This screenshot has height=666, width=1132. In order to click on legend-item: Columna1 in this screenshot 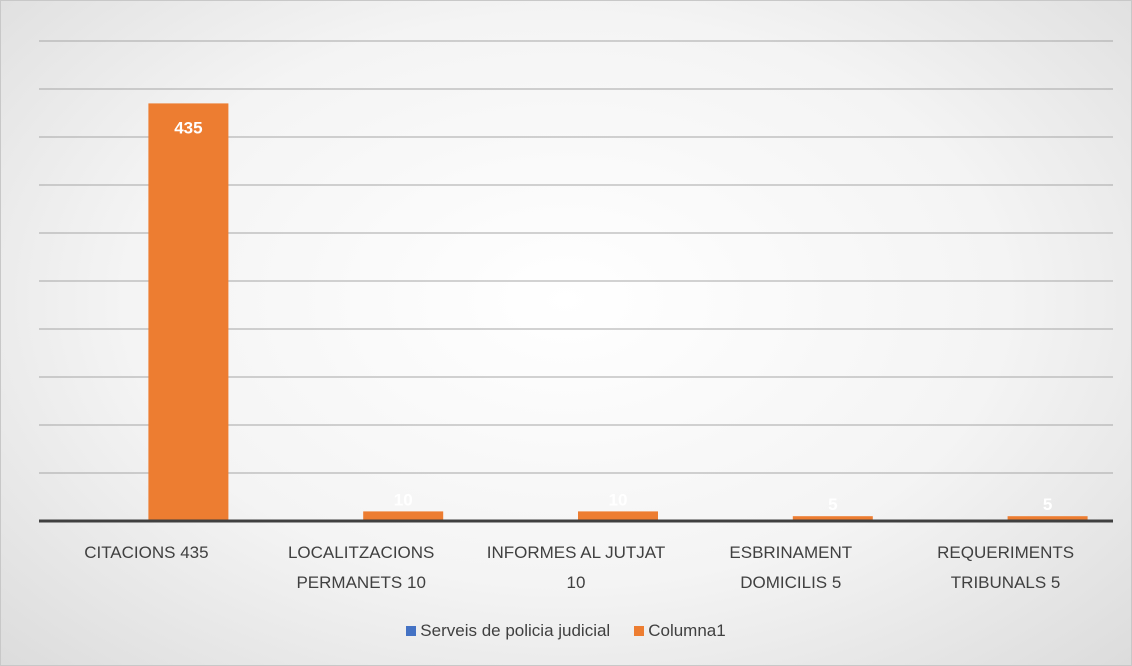, I will do `click(680, 631)`.